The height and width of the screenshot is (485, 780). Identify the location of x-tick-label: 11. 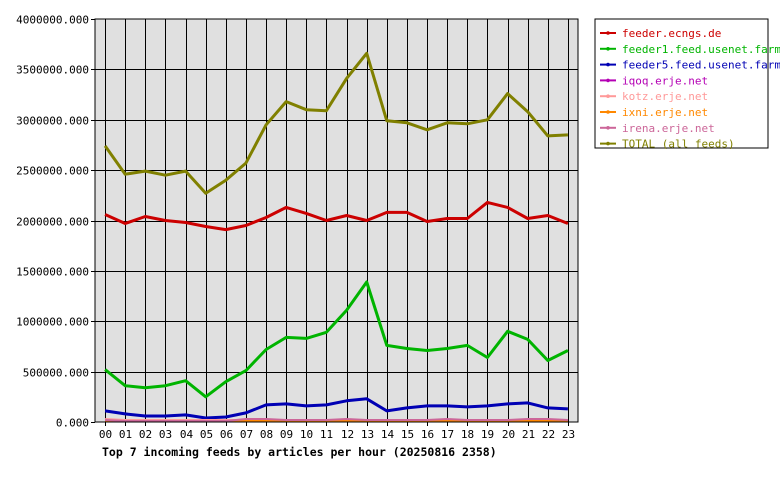
(326, 434).